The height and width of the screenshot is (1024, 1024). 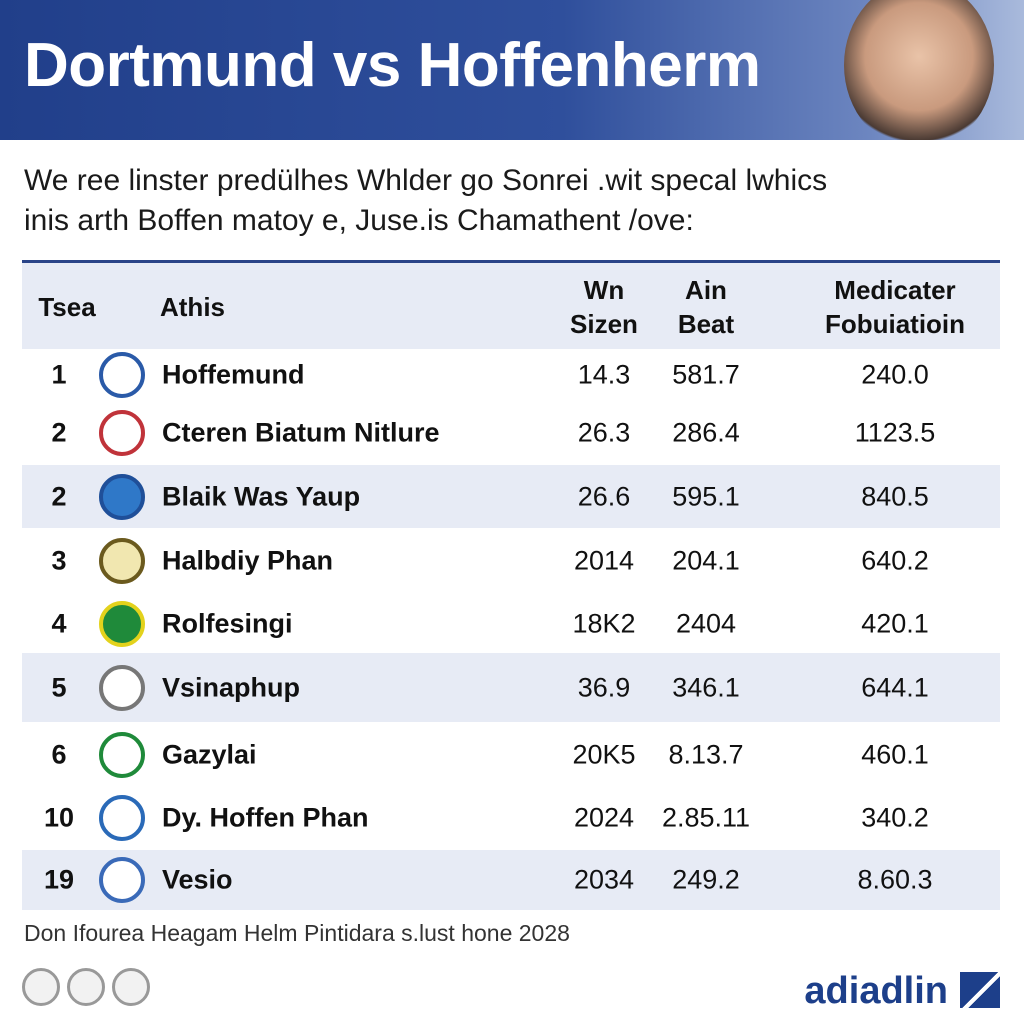 I want to click on brand: adiadlin, so click(x=876, y=991).